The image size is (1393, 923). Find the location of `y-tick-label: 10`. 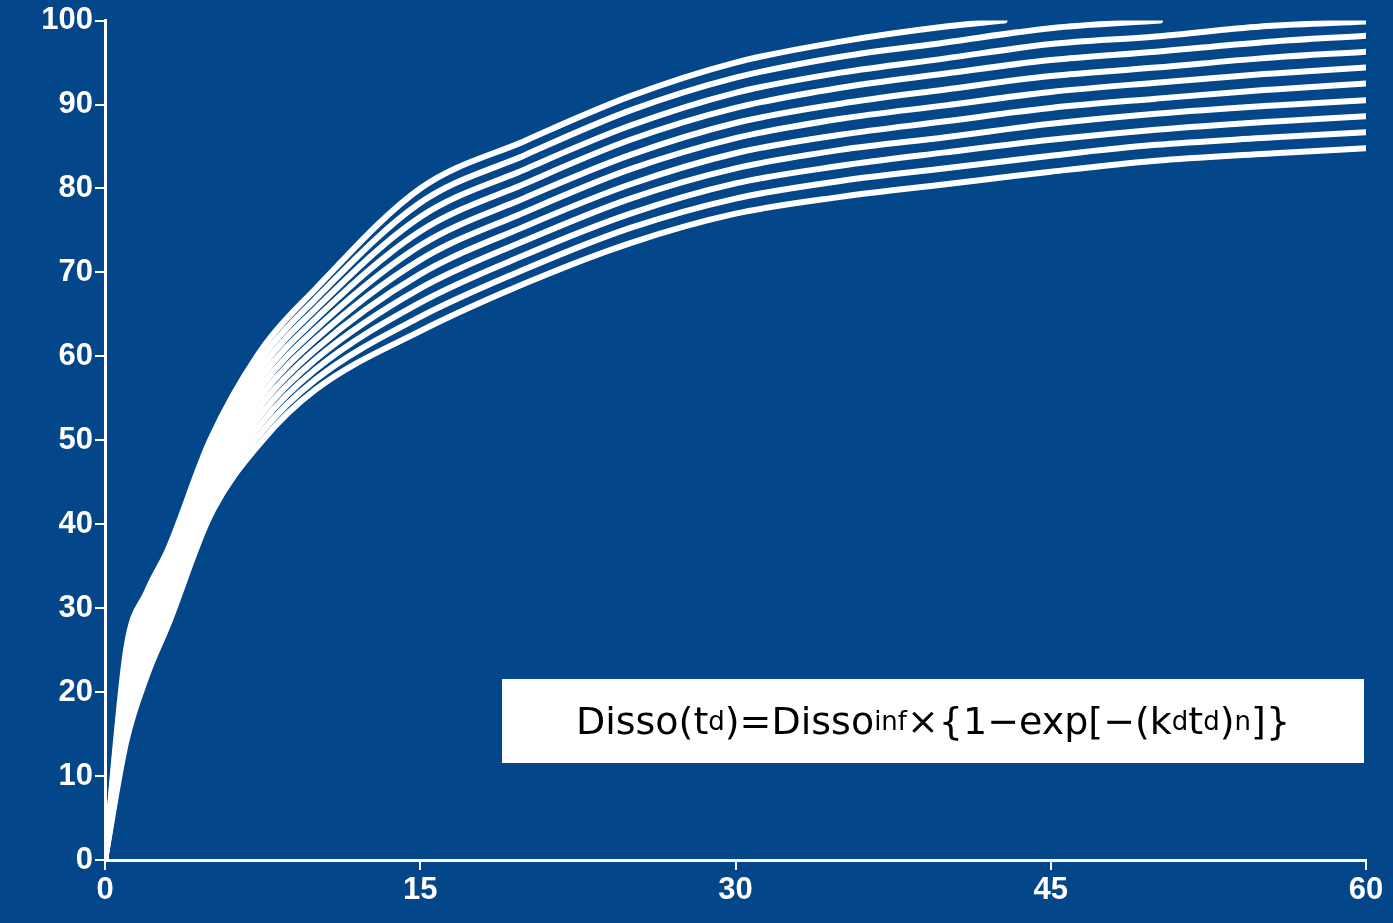

y-tick-label: 10 is located at coordinates (75, 774).